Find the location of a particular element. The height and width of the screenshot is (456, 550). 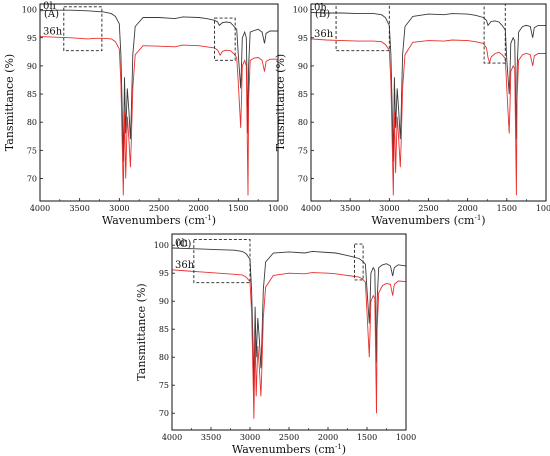

panel-label: (A) is located at coordinates (51, 14).